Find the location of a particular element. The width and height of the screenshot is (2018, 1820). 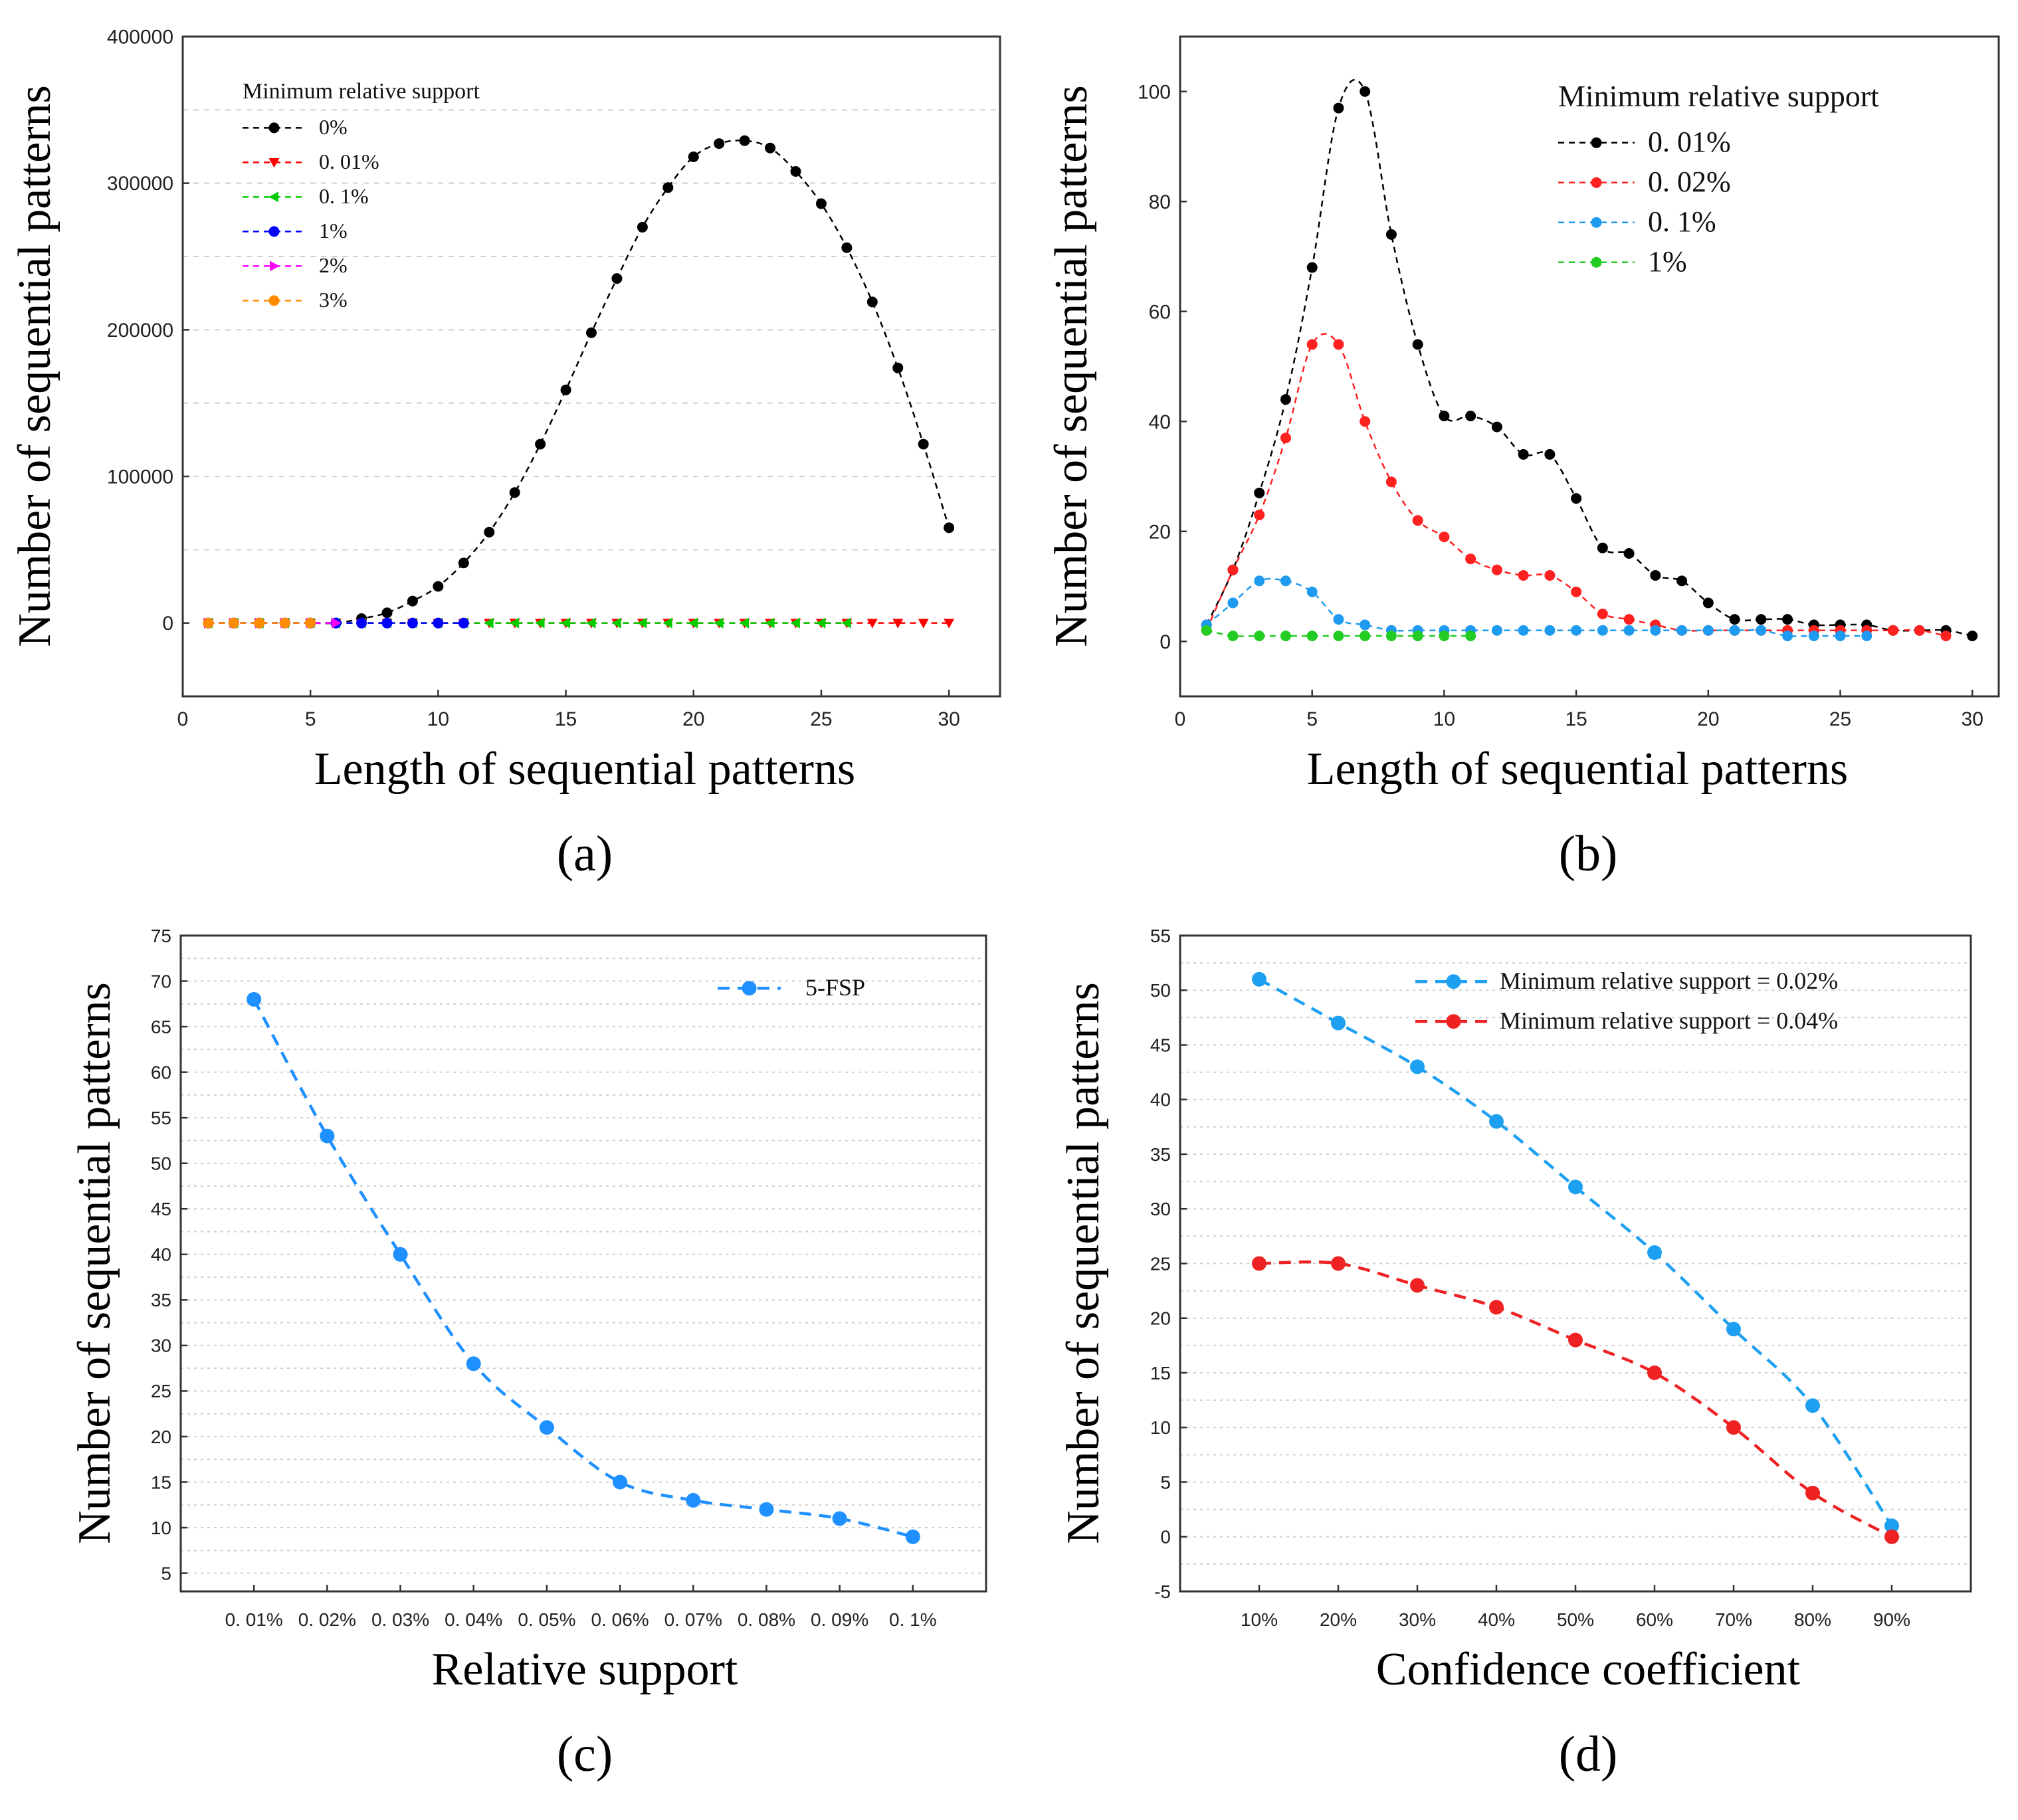

y-tick-label: 45 is located at coordinates (161, 1209).